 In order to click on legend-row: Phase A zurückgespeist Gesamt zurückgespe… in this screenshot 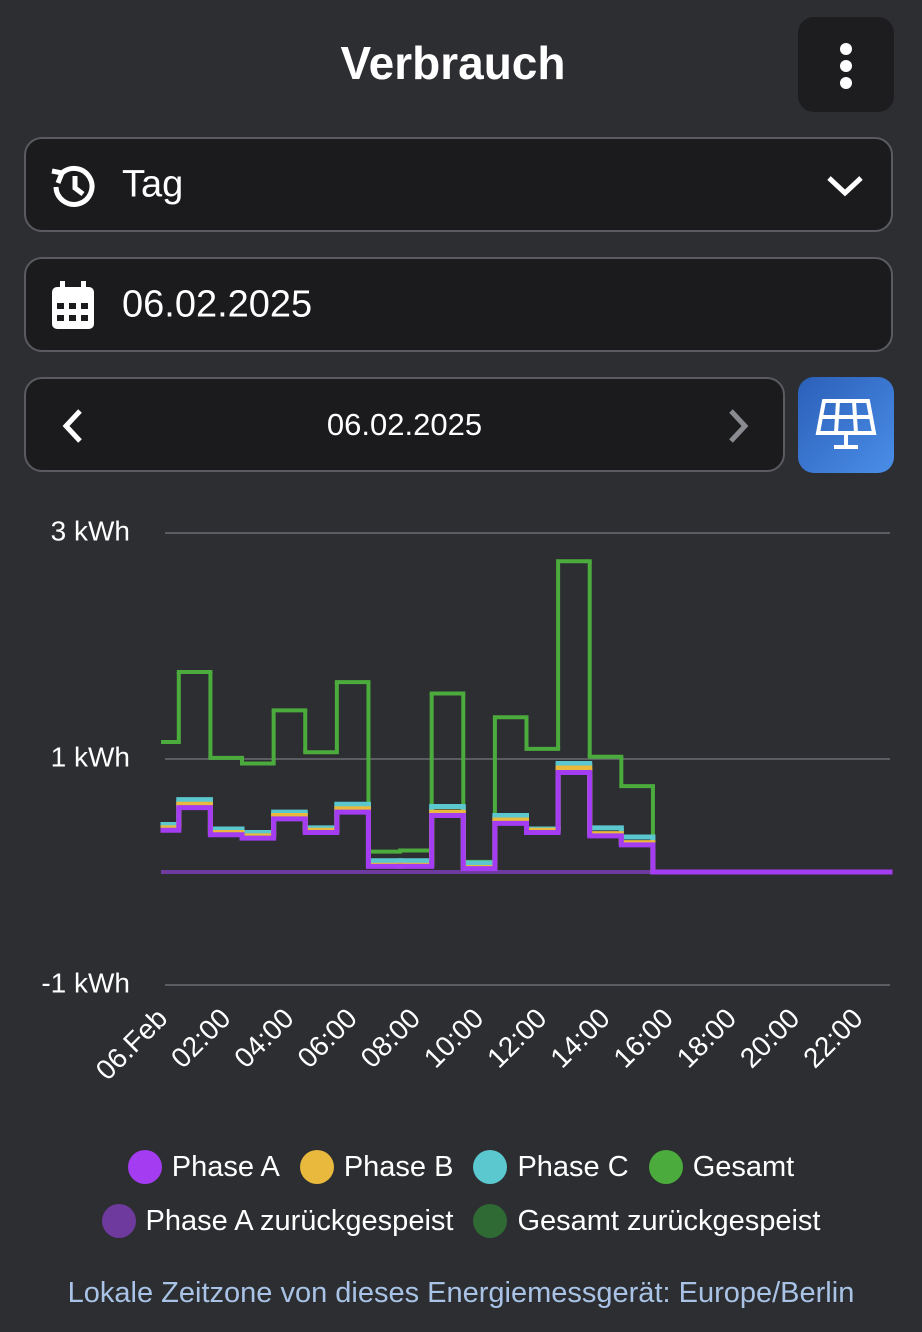, I will do `click(461, 1221)`.